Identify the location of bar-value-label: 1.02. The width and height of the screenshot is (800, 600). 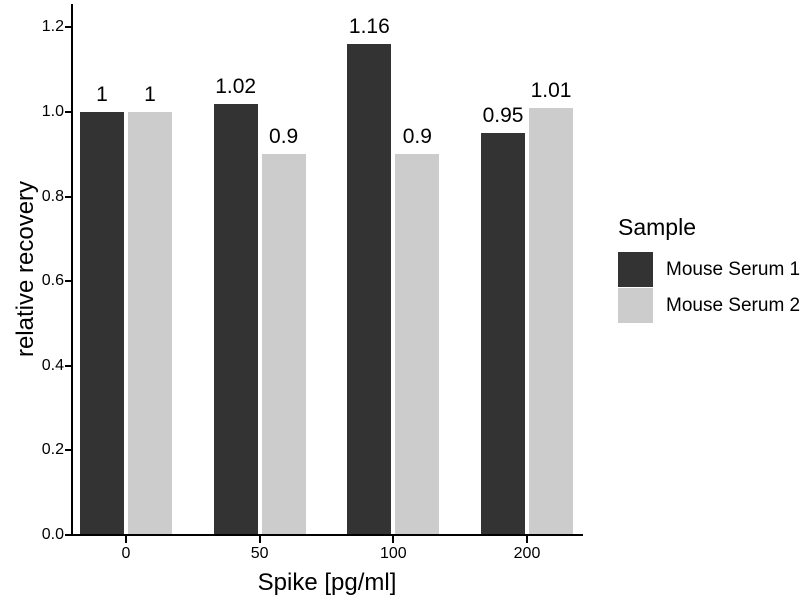
(236, 86).